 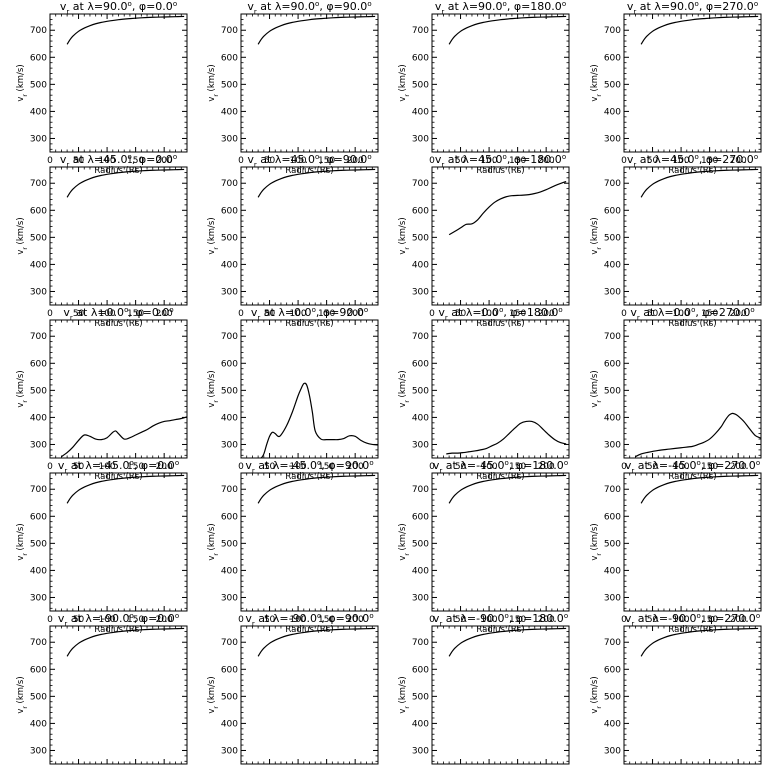 What do you see at coordinates (118, 620) in the screenshot?
I see `plot-title: vr at λ=-90.0o, φ=0.0o` at bounding box center [118, 620].